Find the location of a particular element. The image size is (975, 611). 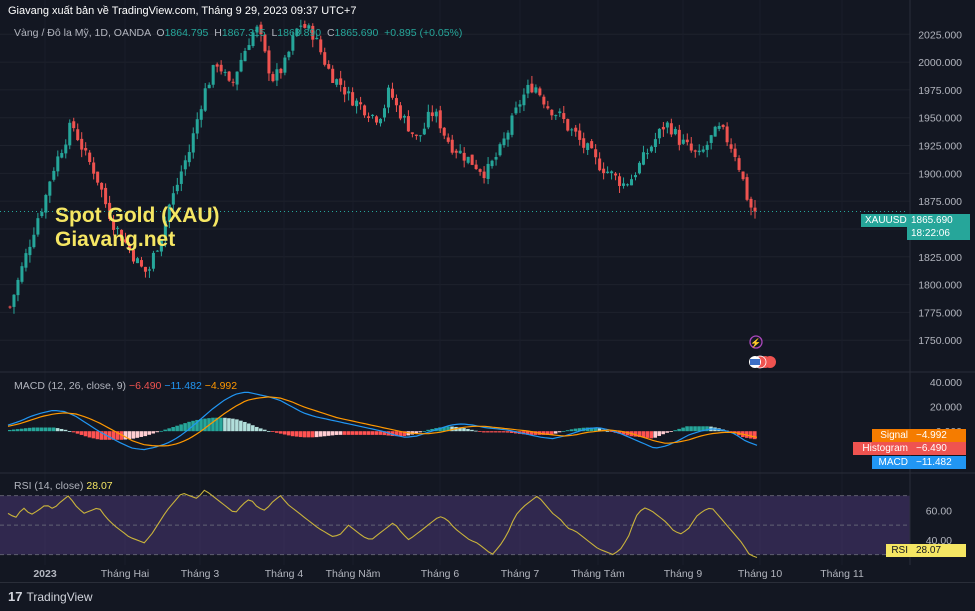

lightning-glyph: ⚡ is located at coordinates (755, 343).